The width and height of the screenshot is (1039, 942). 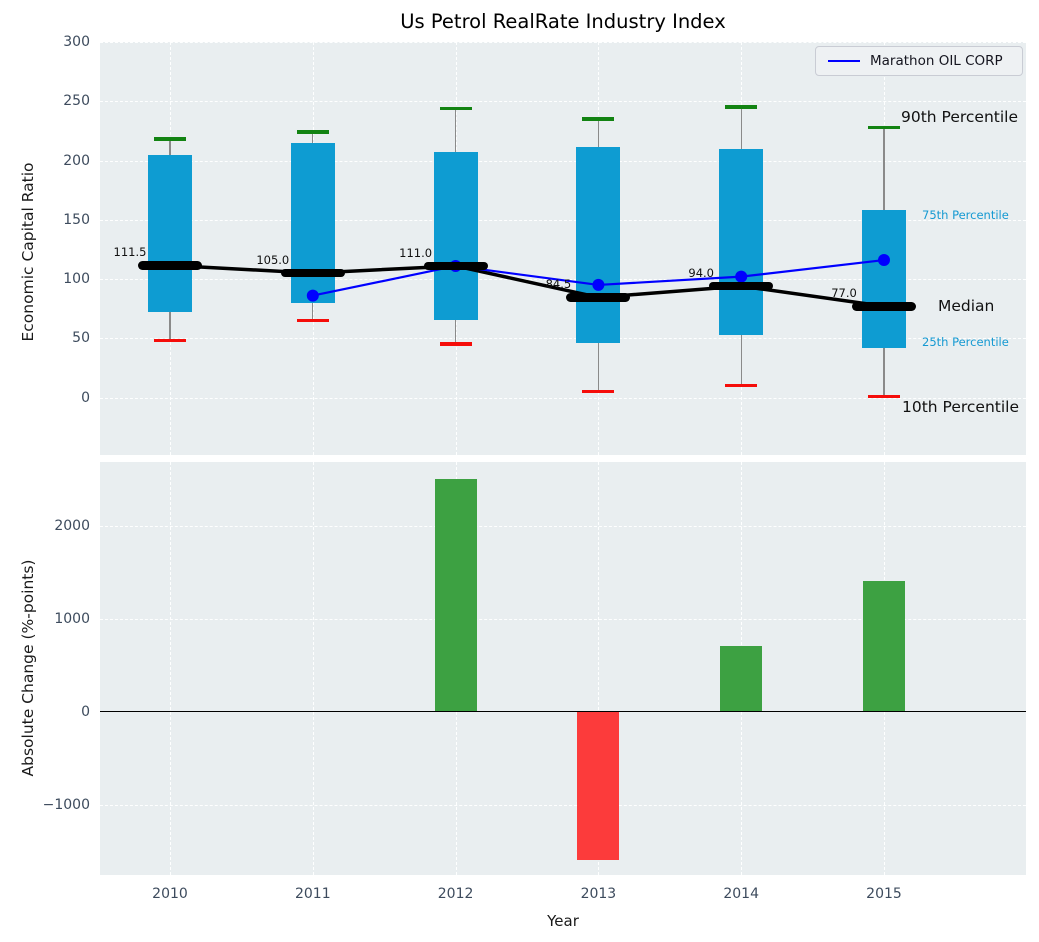 I want to click on x-axis-label: Year, so click(x=563, y=921).